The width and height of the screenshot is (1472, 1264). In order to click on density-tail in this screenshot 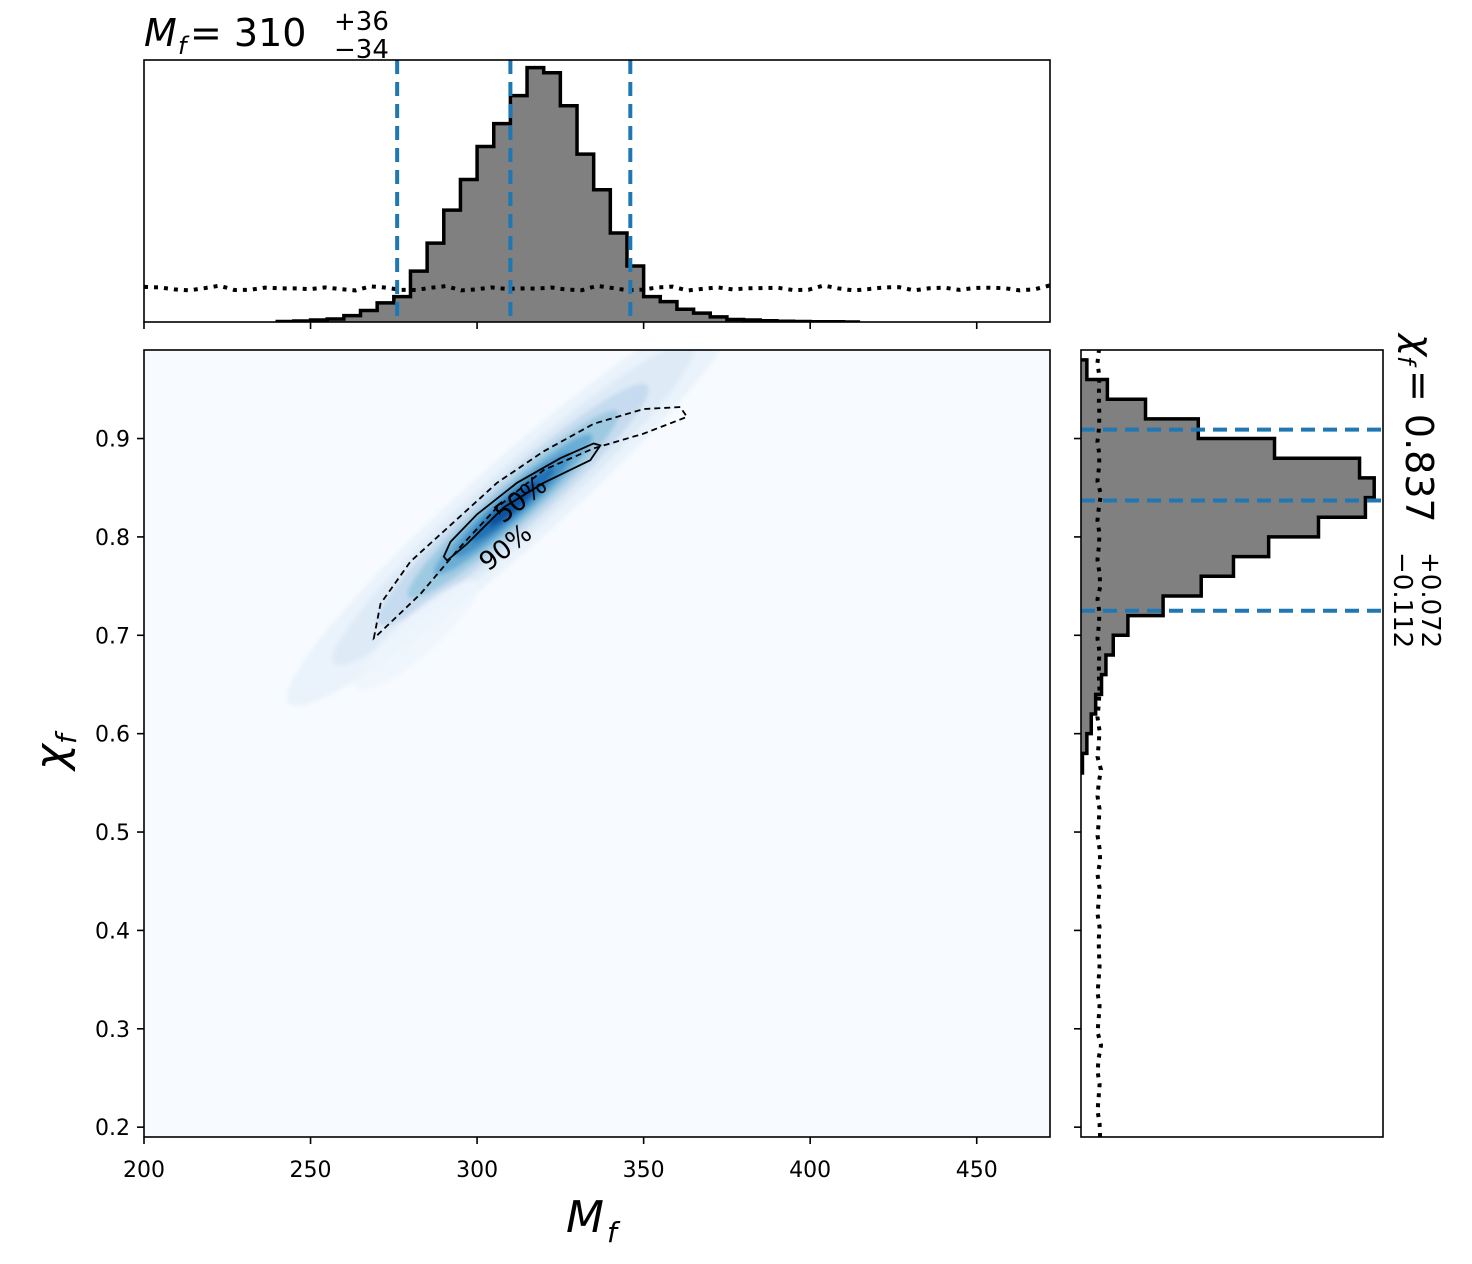, I will do `click(417, 635)`.